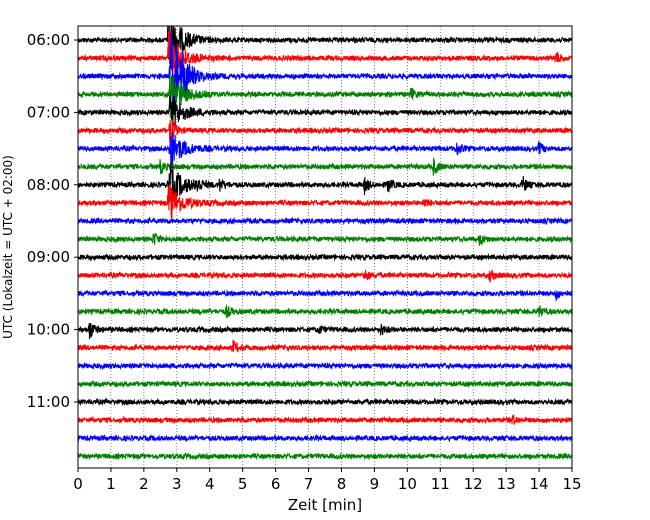 The width and height of the screenshot is (650, 520). What do you see at coordinates (243, 484) in the screenshot?
I see `x-tick-label: 5` at bounding box center [243, 484].